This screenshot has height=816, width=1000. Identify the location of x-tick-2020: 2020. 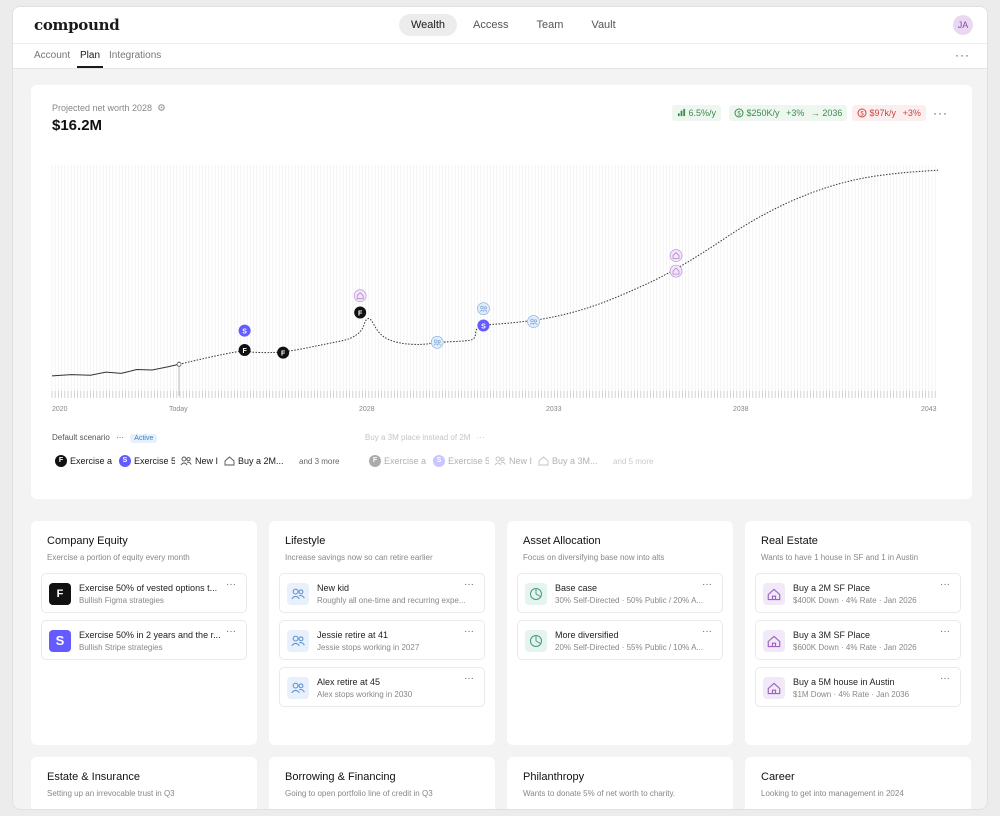
(60, 409).